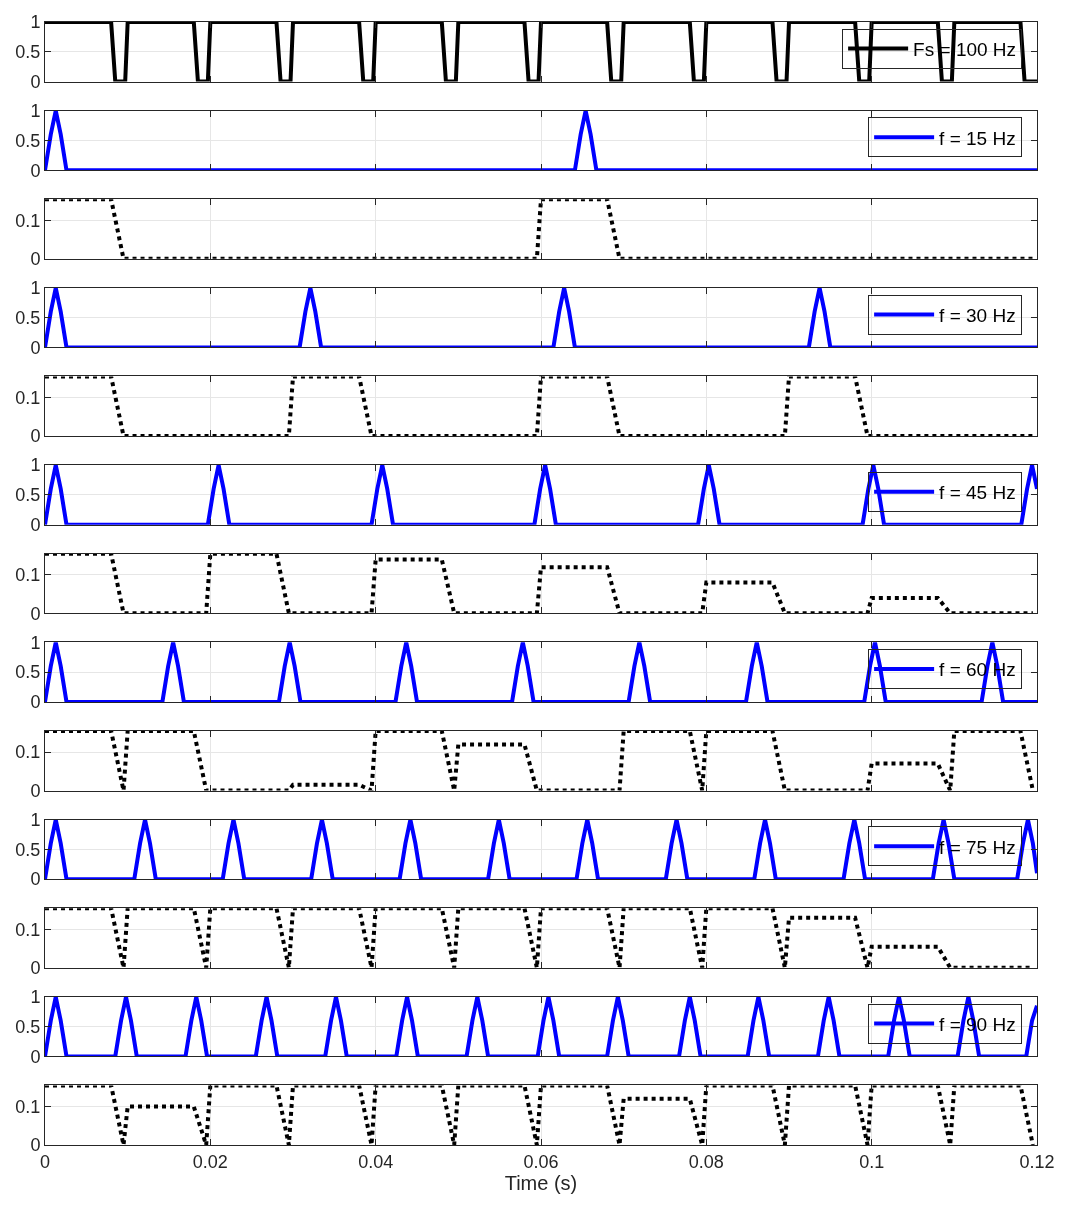 The width and height of the screenshot is (1067, 1207). What do you see at coordinates (706, 1161) in the screenshot?
I see `x-tick-label: 0.08` at bounding box center [706, 1161].